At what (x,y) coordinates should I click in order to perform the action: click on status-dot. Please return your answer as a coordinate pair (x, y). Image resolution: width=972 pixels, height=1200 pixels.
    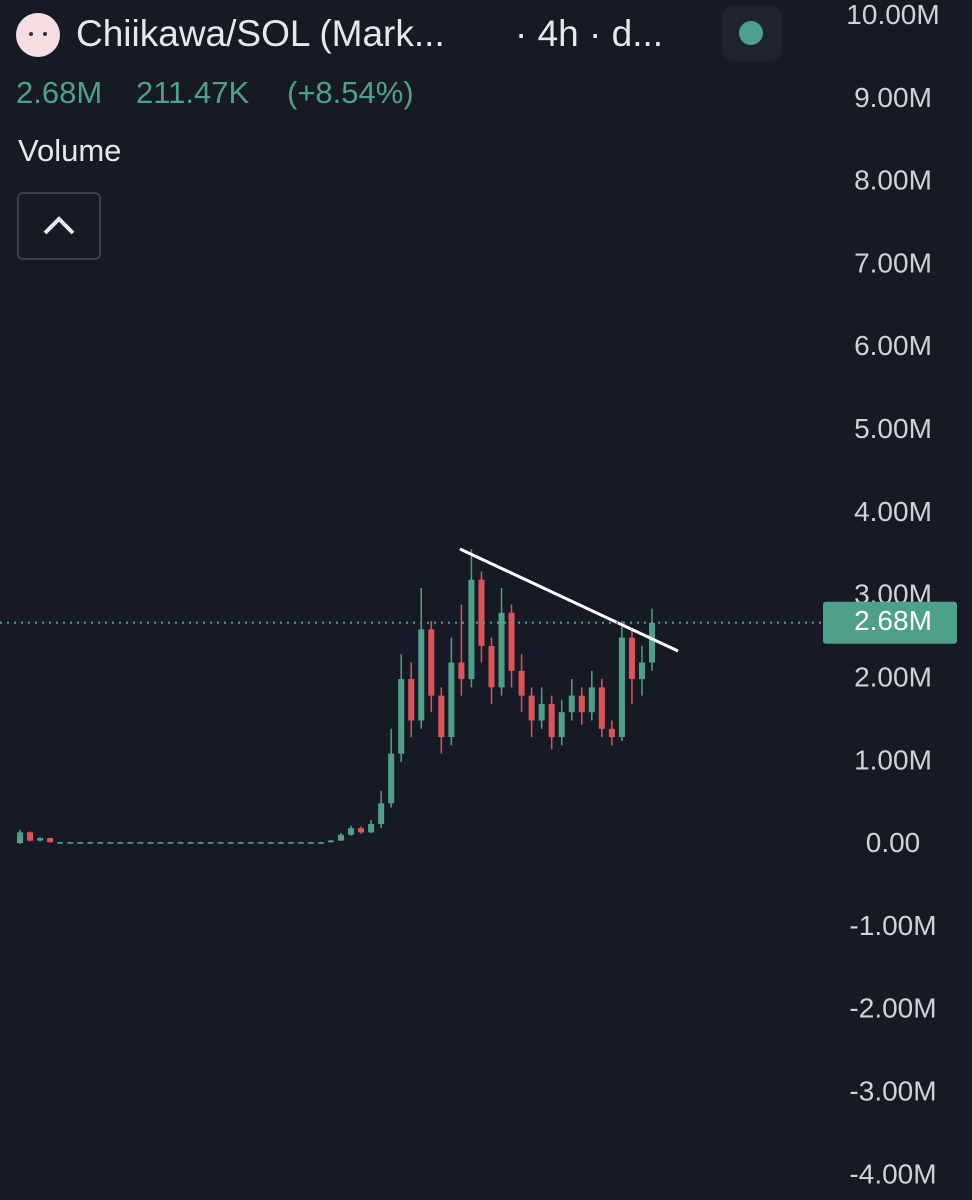
    Looking at the image, I should click on (751, 33).